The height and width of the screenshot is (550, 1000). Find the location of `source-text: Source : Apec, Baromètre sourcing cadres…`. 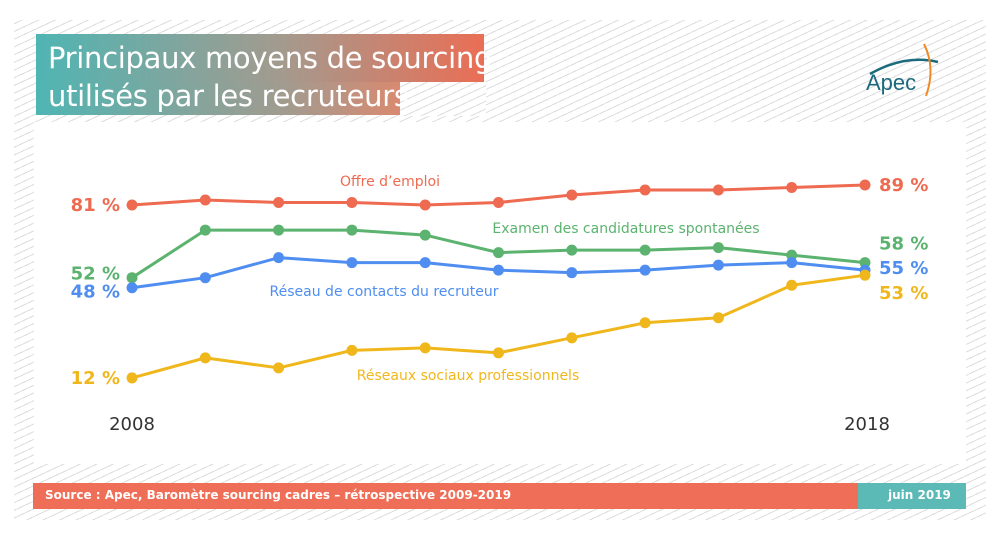

source-text: Source : Apec, Baromètre sourcing cadres… is located at coordinates (278, 495).